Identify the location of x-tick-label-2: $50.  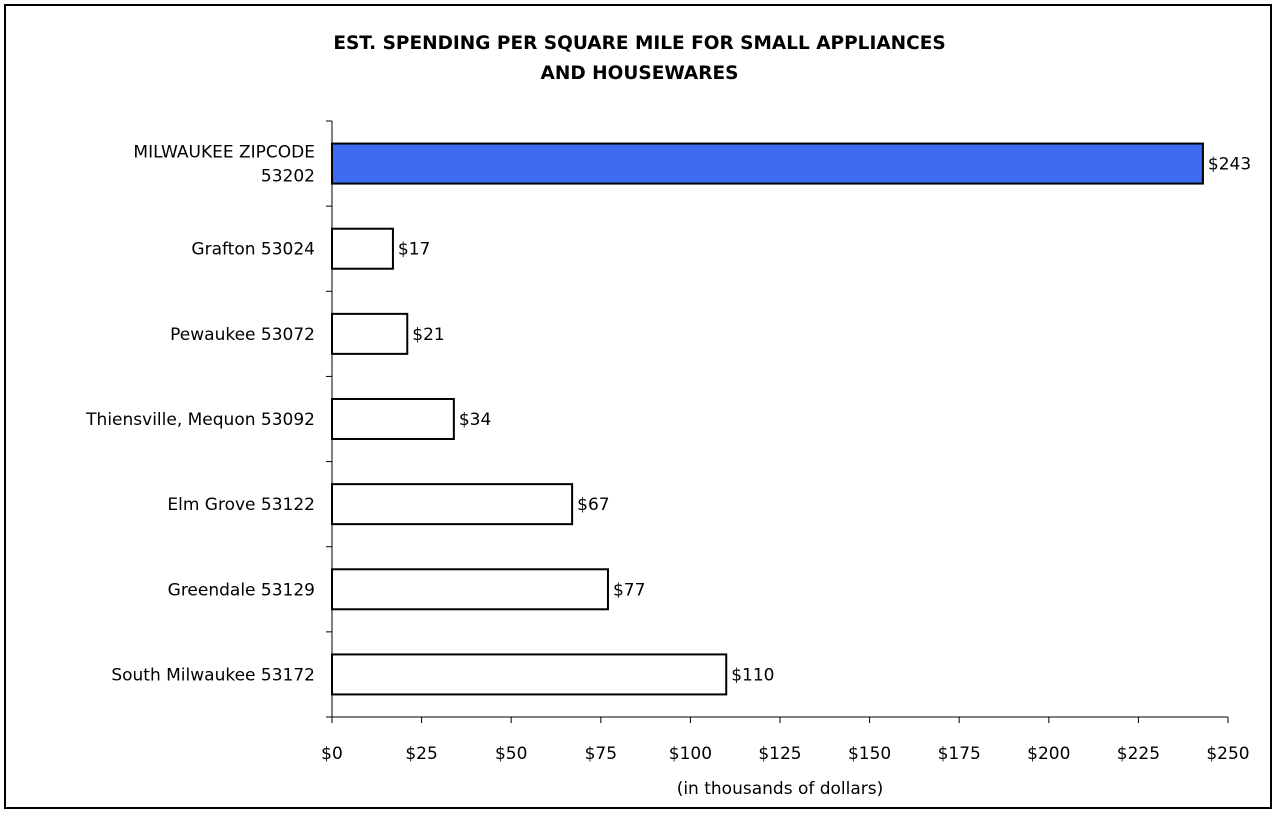
(511, 754).